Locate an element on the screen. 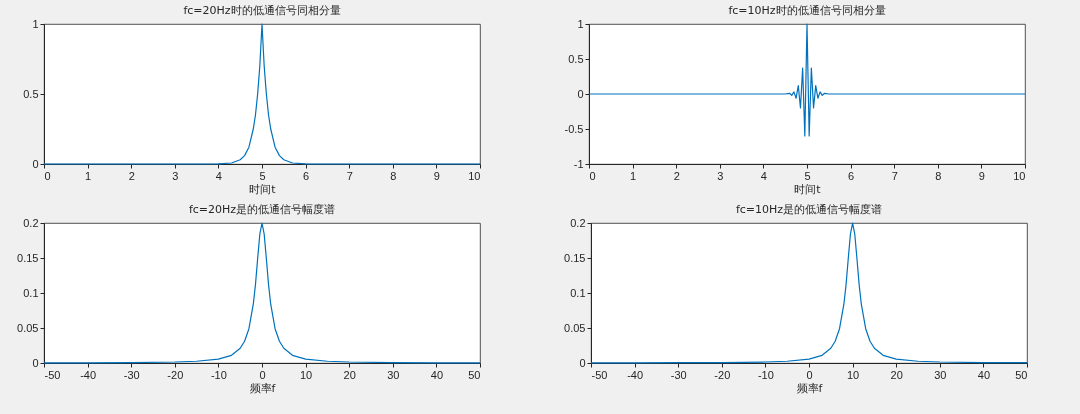 This screenshot has height=414, width=1080. chart-title: fc=10Hz是的低通信号幅度谱 is located at coordinates (809, 209).